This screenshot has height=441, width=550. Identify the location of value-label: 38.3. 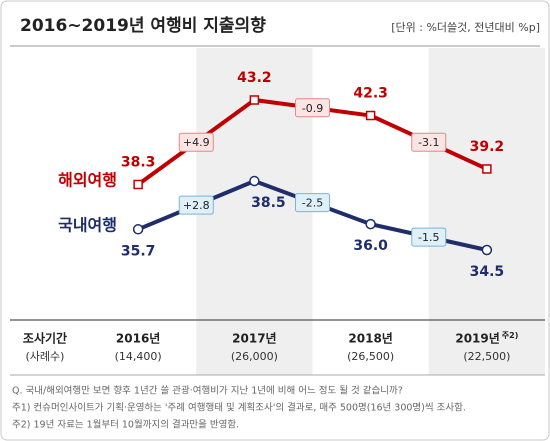
(138, 162).